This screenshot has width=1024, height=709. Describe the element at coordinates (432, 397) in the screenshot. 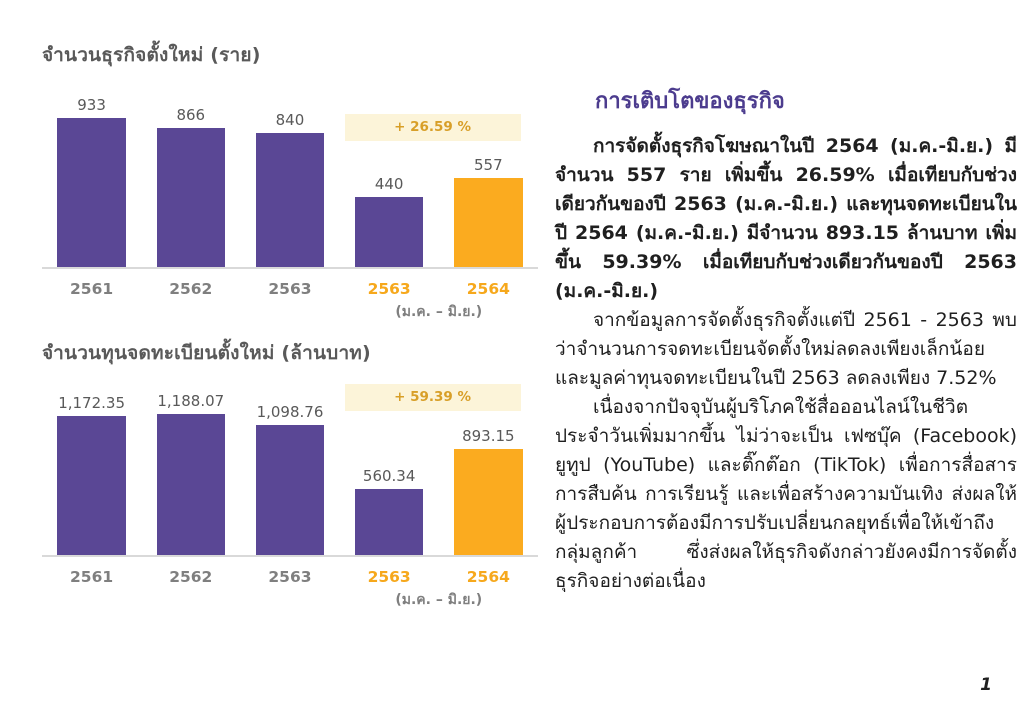

I see `growth-annotation: + 59.39 %` at that location.